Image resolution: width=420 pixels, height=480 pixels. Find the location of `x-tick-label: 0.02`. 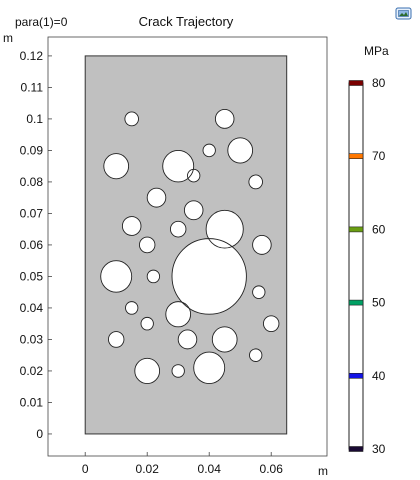

x-tick-label: 0.02 is located at coordinates (148, 469).